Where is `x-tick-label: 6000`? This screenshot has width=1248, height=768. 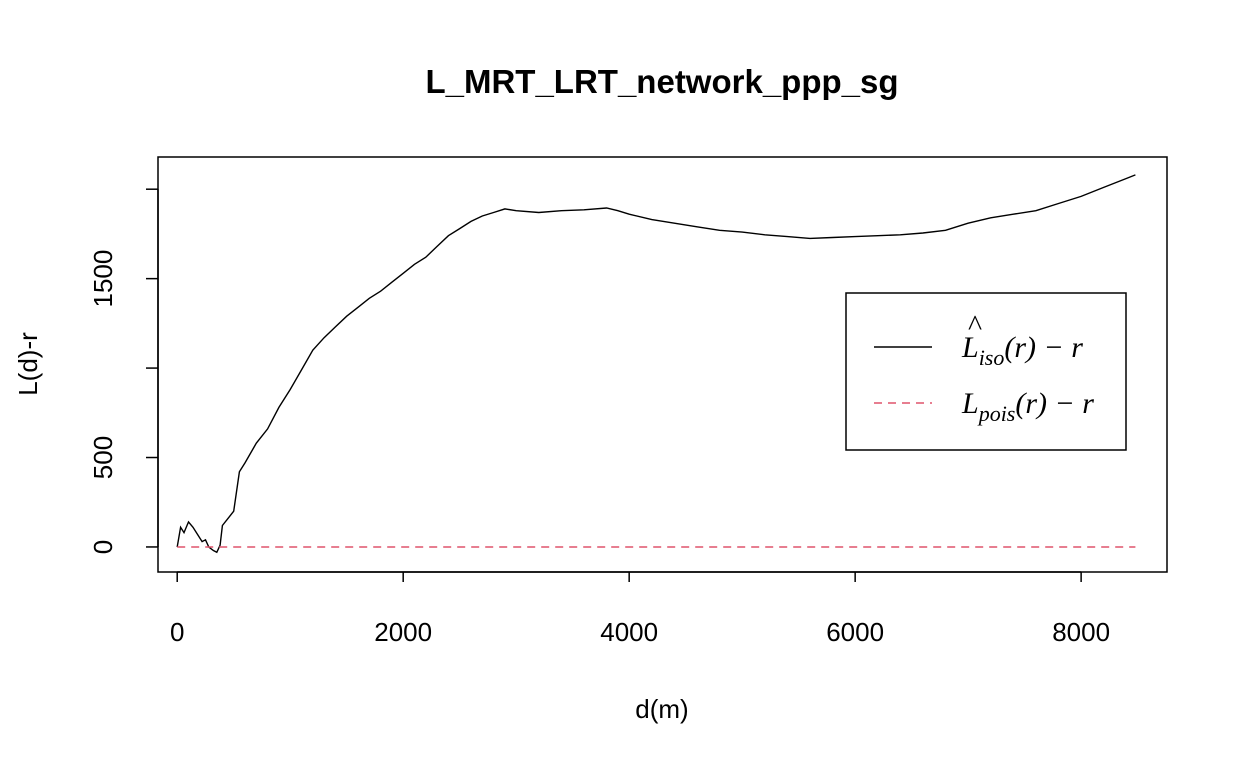 x-tick-label: 6000 is located at coordinates (855, 632).